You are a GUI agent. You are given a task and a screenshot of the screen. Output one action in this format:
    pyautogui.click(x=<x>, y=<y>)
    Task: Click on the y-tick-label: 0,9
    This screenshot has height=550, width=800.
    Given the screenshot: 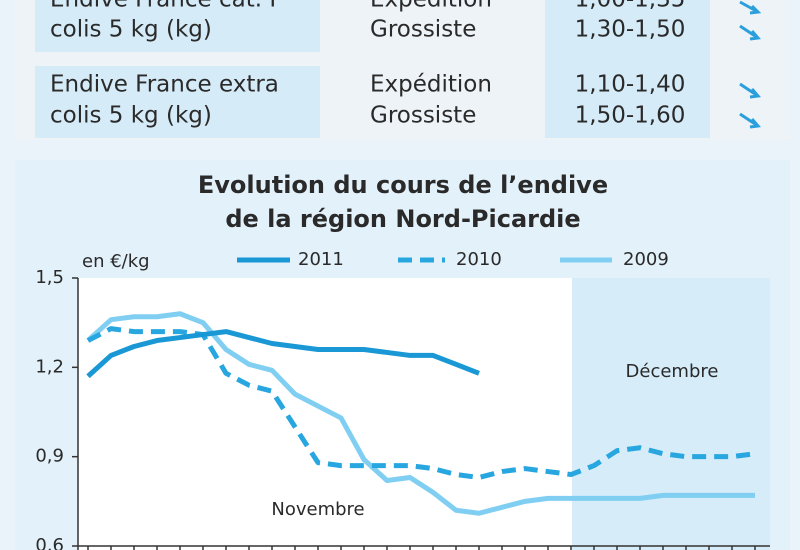 What is the action you would take?
    pyautogui.click(x=49, y=456)
    